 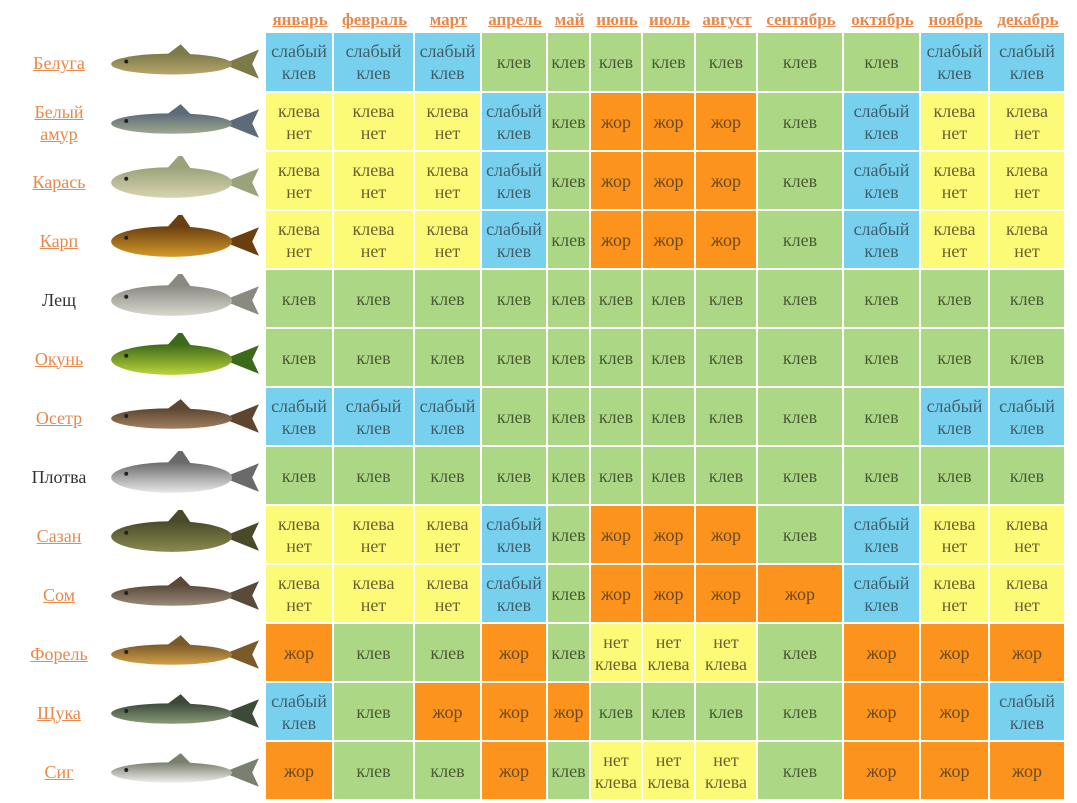 What do you see at coordinates (617, 19) in the screenshot?
I see `month-header-link: июнь` at bounding box center [617, 19].